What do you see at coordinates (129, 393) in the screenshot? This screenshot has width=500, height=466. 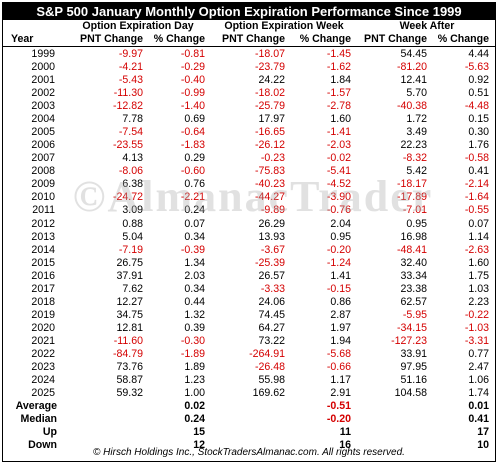 I see `day-pnt-cell: 59.32` at bounding box center [129, 393].